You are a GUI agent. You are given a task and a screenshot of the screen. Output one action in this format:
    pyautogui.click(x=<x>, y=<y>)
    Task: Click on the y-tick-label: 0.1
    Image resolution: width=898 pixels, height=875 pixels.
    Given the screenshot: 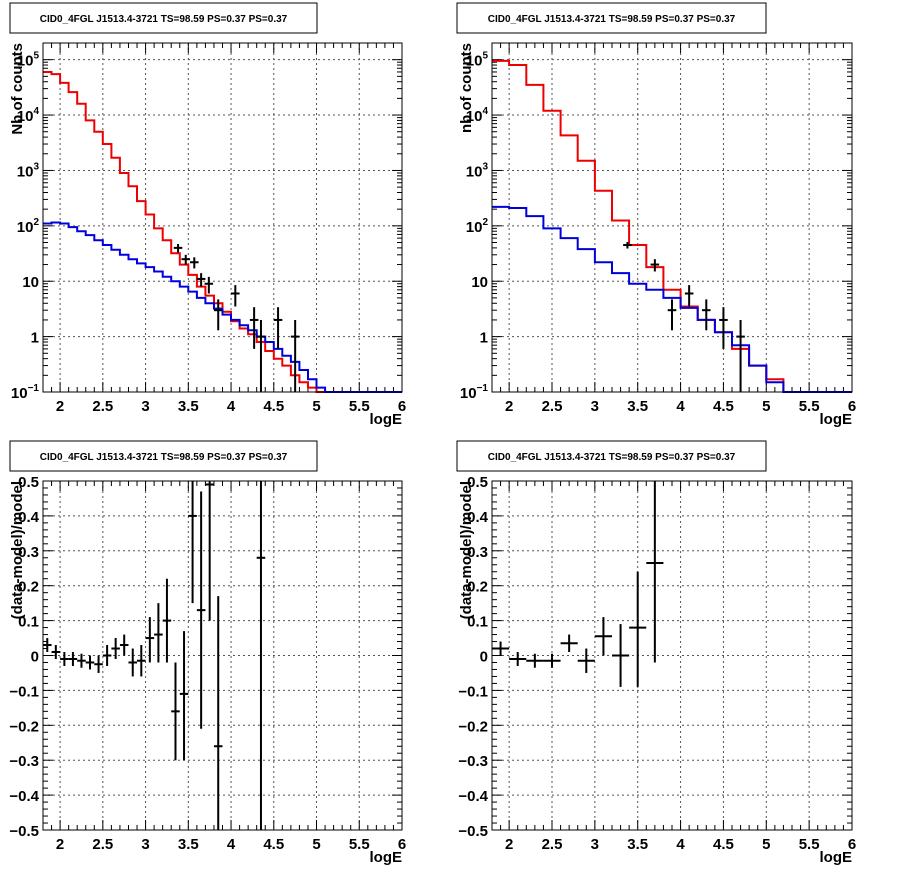 What is the action you would take?
    pyautogui.click(x=28, y=622)
    